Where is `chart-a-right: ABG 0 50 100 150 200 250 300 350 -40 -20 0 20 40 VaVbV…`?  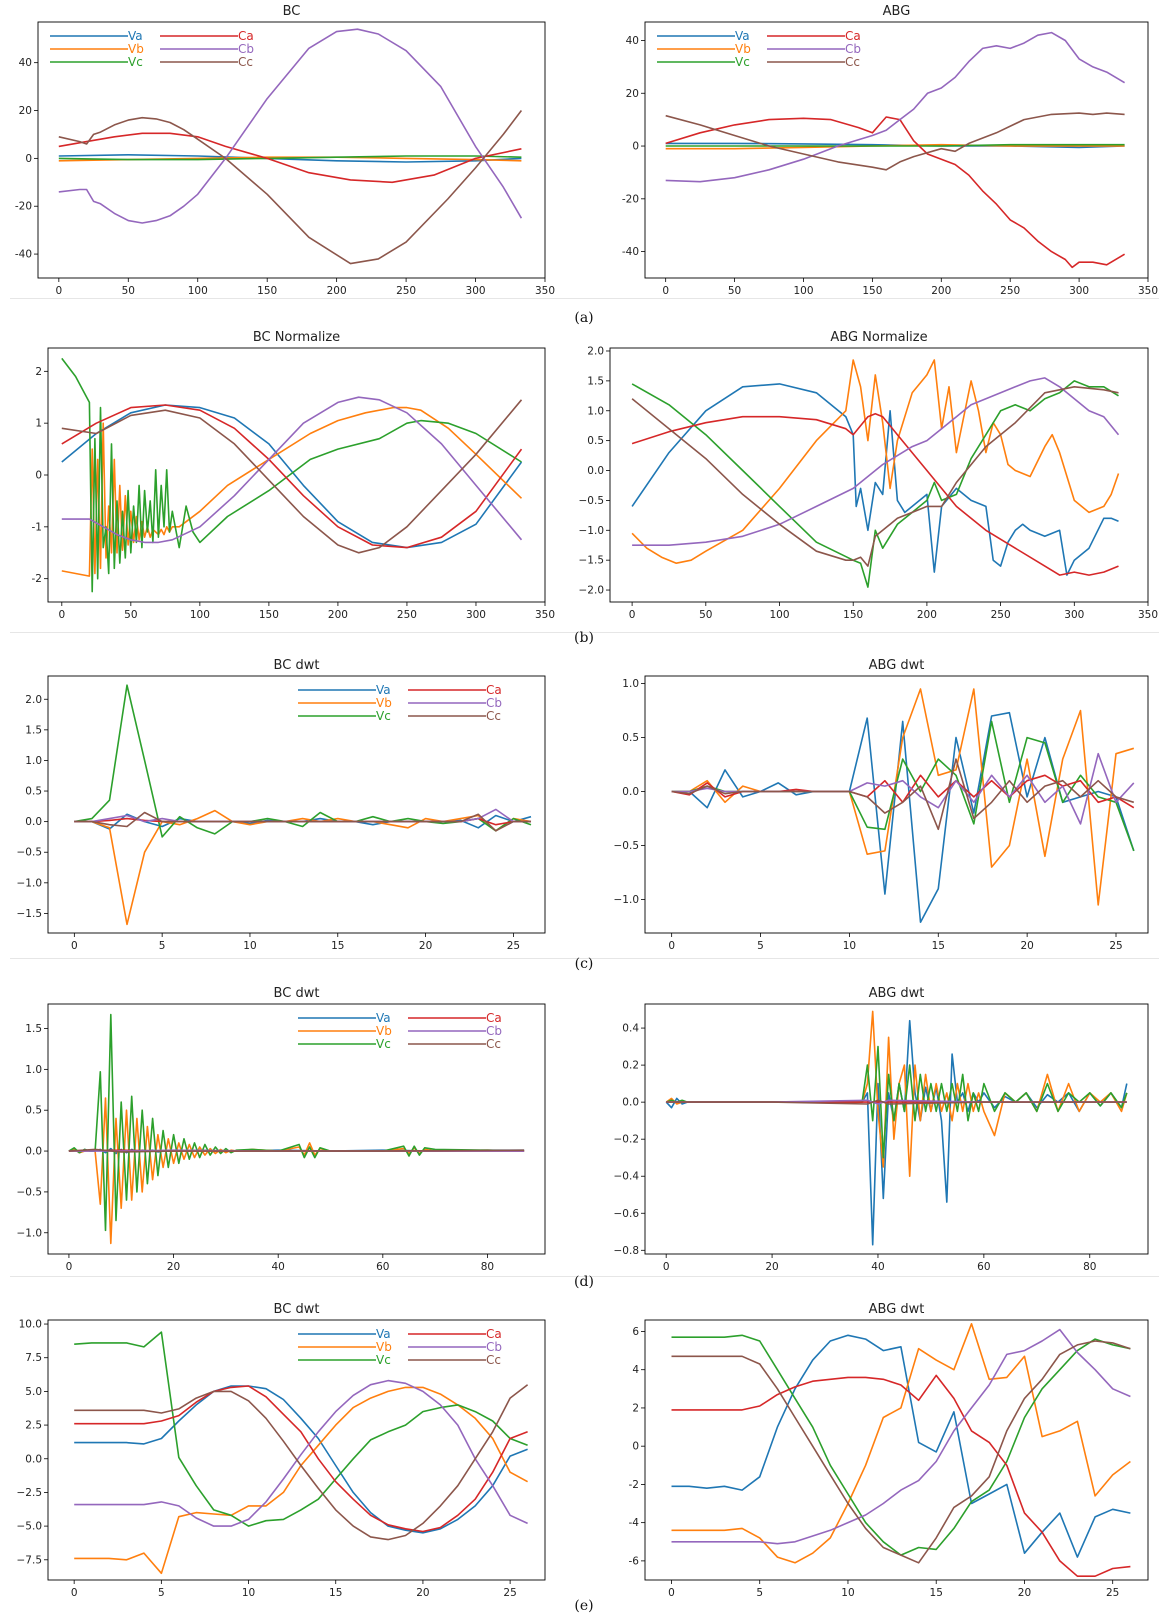
chart-a-right: ABG 0 50 100 150 200 250 300 350 -40 -20 0 20 40 VaVbV… is located at coordinates (890, 150).